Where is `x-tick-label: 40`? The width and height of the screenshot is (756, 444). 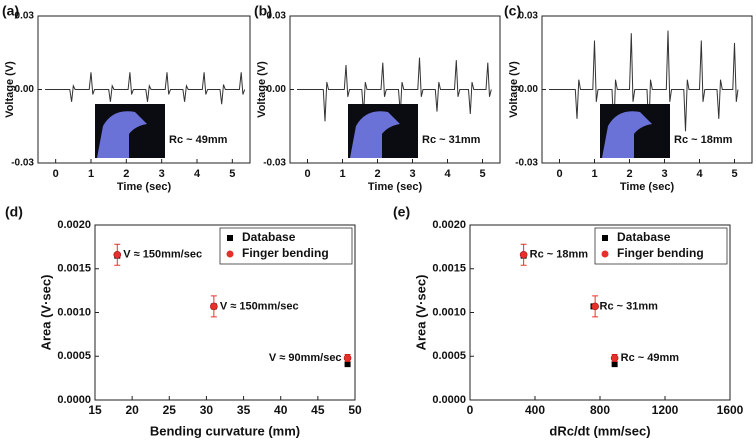 x-tick-label: 40 is located at coordinates (281, 410).